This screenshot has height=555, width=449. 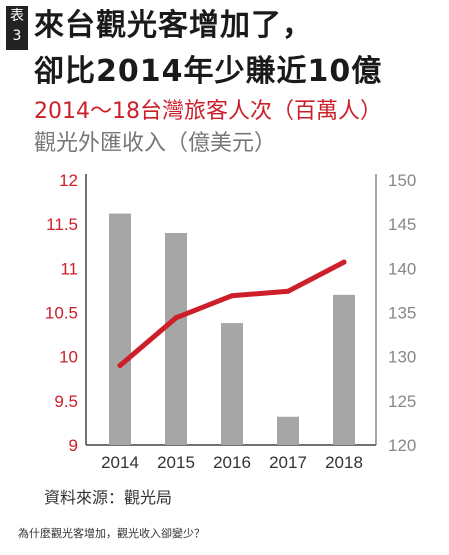 What do you see at coordinates (402, 224) in the screenshot?
I see `right-axis-tick-label: 145` at bounding box center [402, 224].